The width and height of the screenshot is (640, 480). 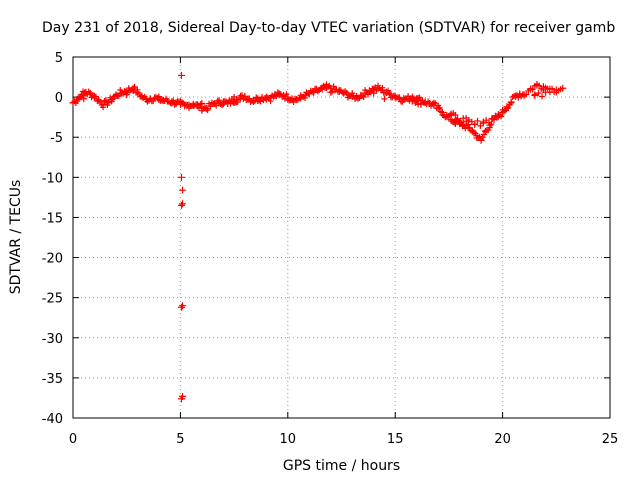 I want to click on y-tick-label: -35, so click(x=52, y=379).